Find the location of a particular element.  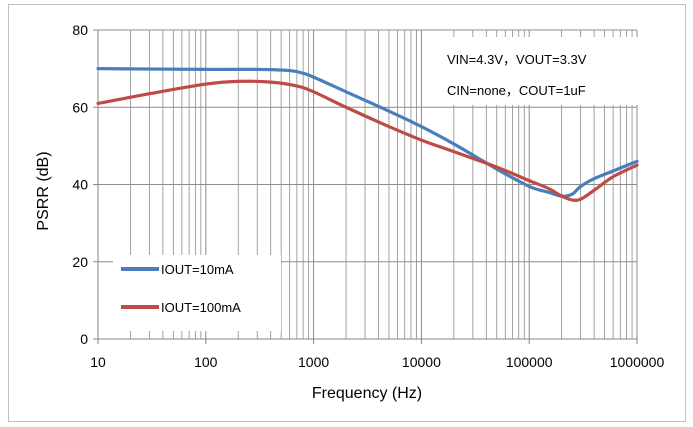

x-tick-label: 100000 is located at coordinates (529, 362).